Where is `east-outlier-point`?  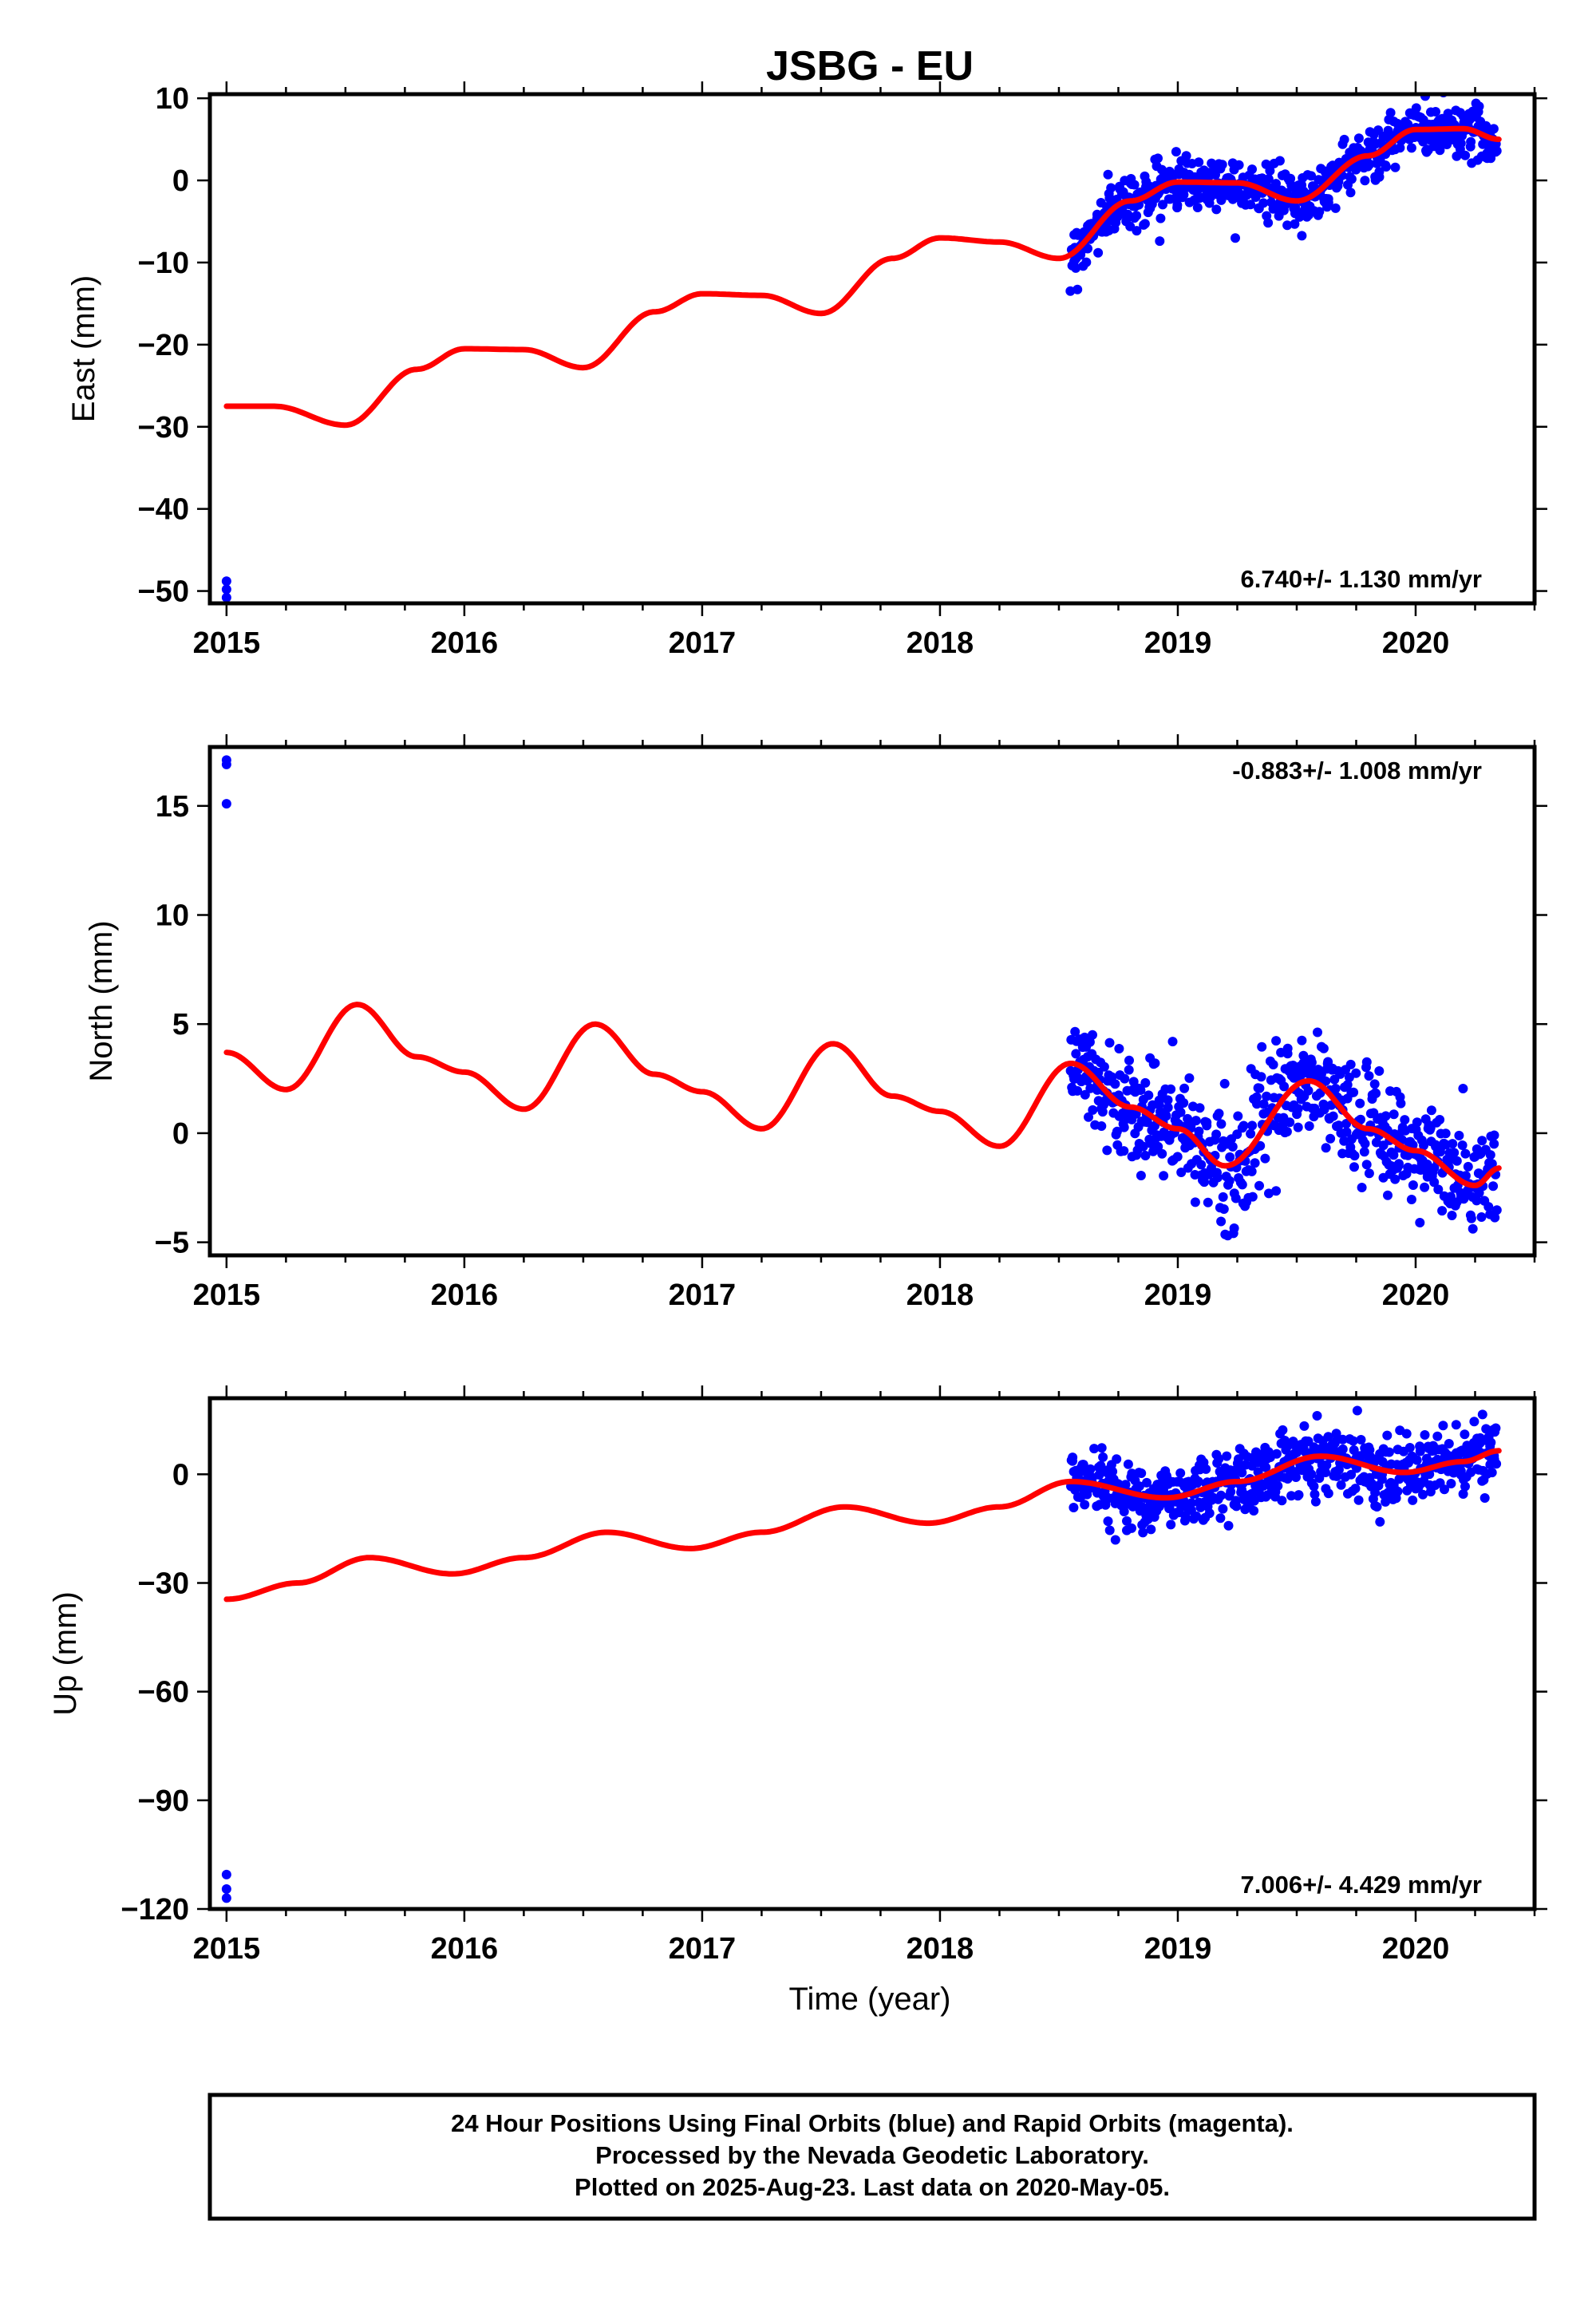 east-outlier-point is located at coordinates (226, 589).